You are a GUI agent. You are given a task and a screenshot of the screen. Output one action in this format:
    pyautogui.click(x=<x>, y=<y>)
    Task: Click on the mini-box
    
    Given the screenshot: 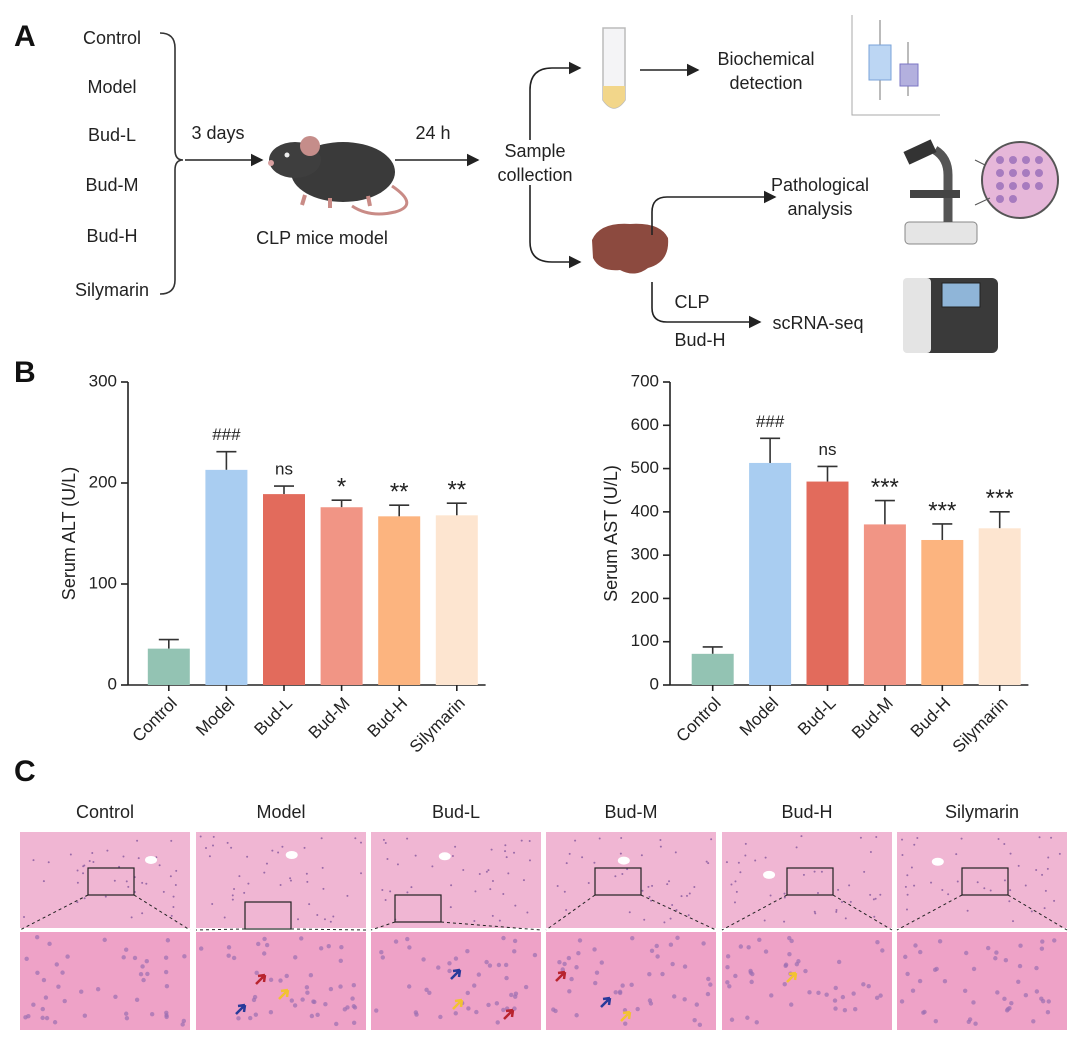 What is the action you would take?
    pyautogui.click(x=880, y=62)
    